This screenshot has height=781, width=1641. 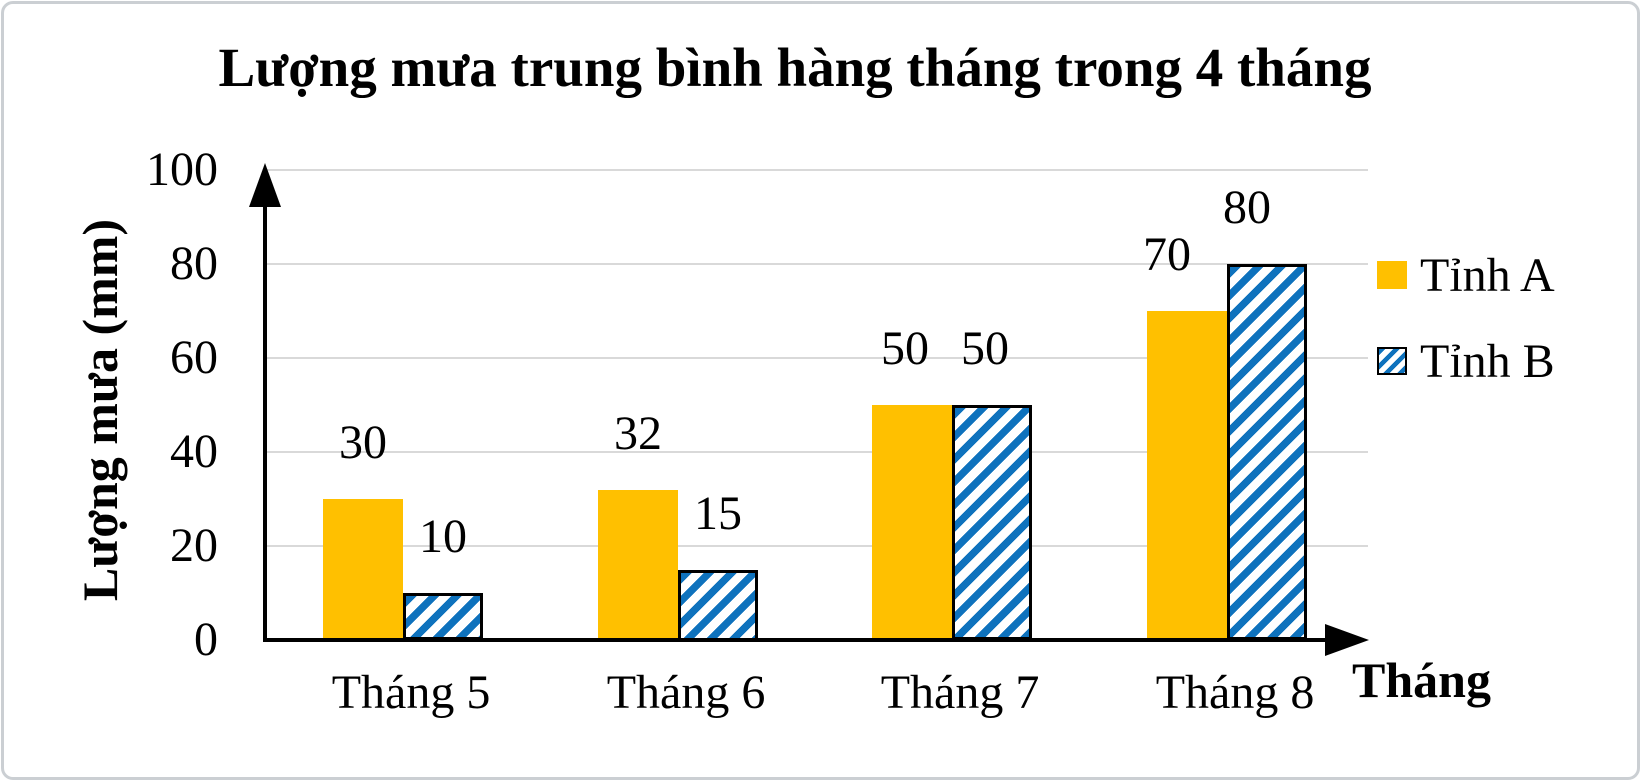 I want to click on category-label: Tháng 6, so click(x=686, y=692).